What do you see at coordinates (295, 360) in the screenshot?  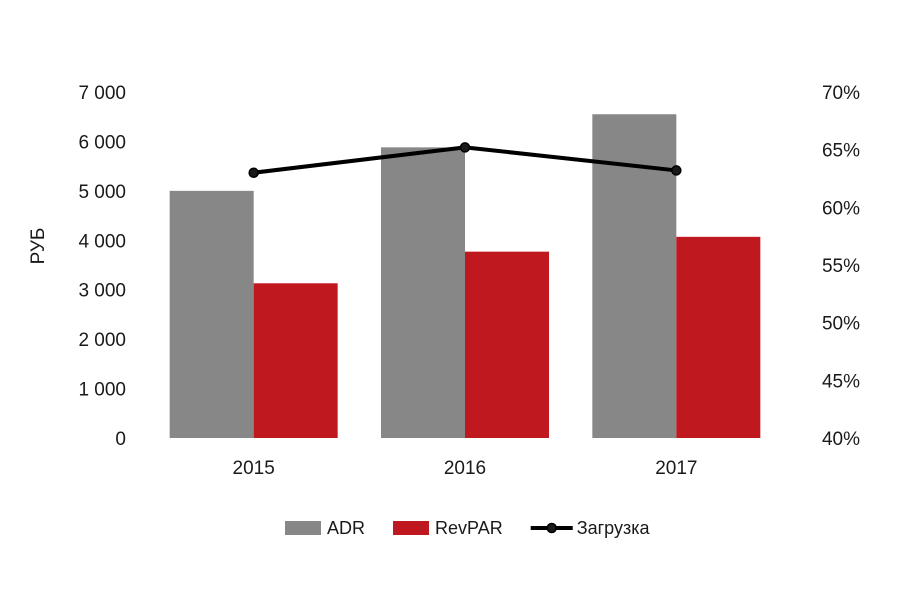 I see `bar-revpar-2015` at bounding box center [295, 360].